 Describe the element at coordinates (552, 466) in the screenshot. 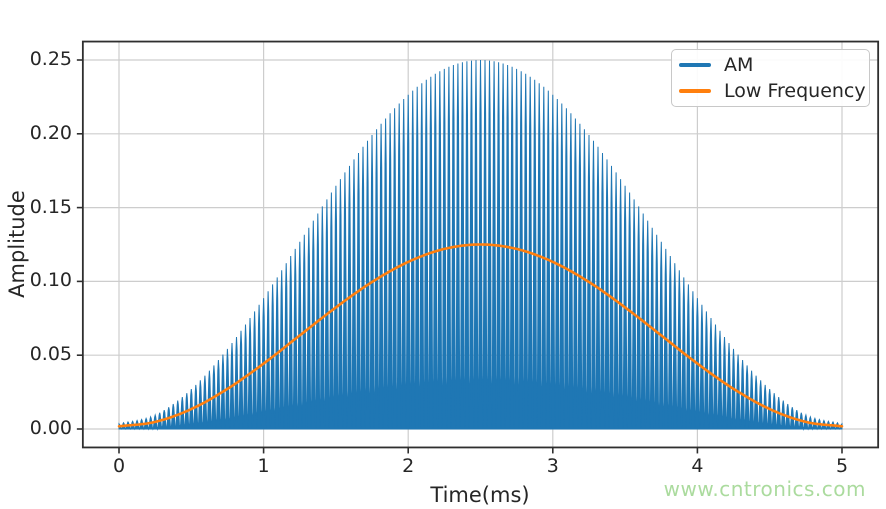

I see `x-tick-label: 3` at that location.